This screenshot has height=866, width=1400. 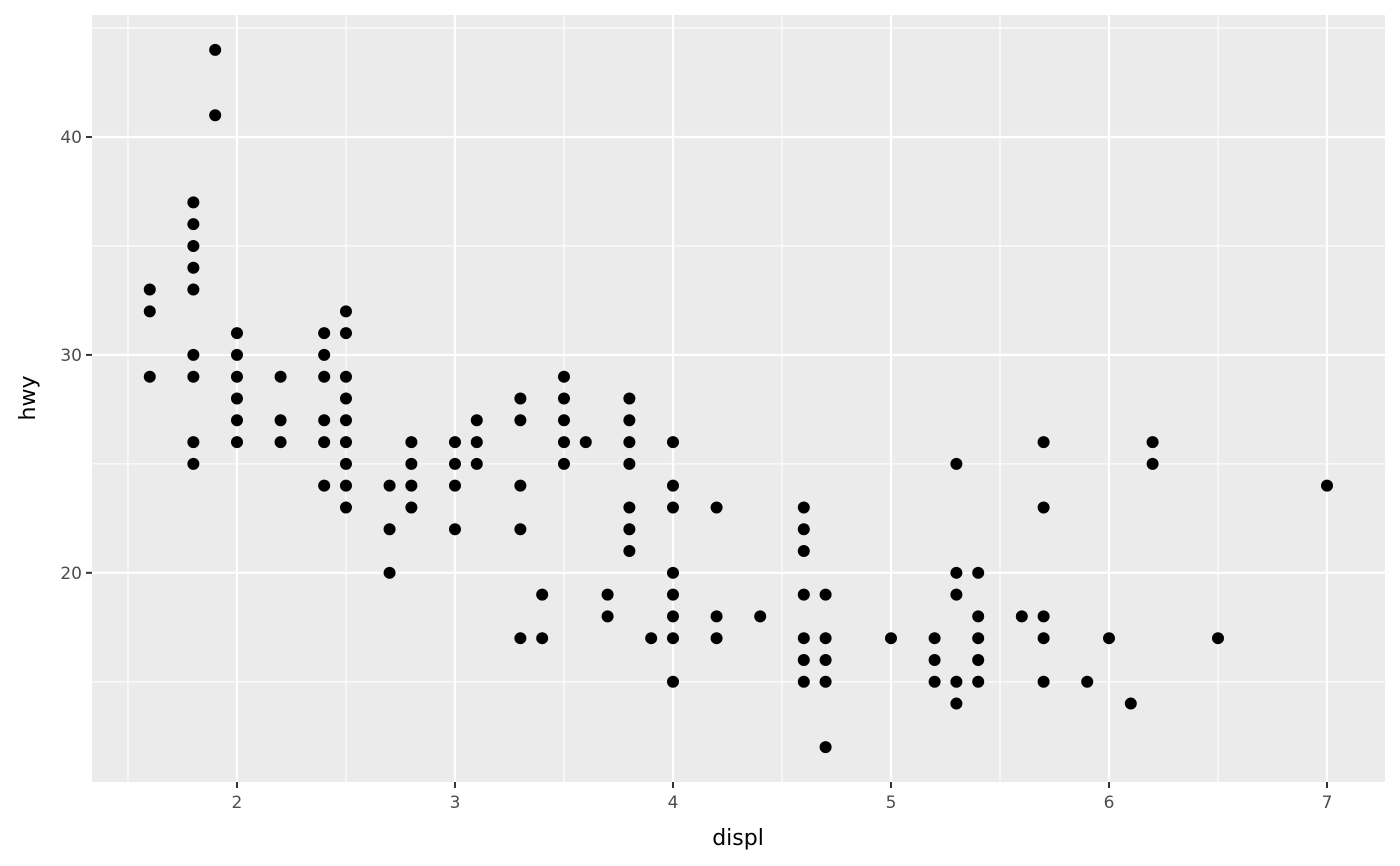 What do you see at coordinates (455, 803) in the screenshot?
I see `x-tick-label: 3` at bounding box center [455, 803].